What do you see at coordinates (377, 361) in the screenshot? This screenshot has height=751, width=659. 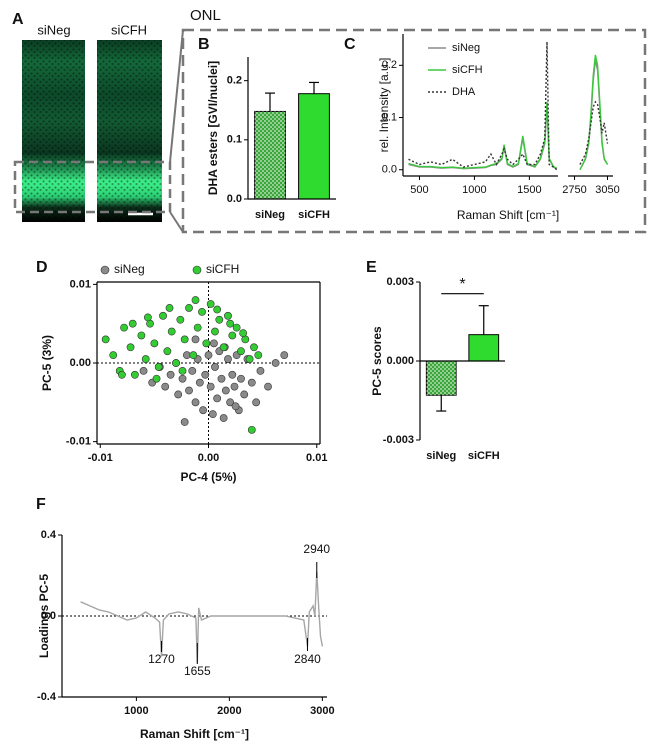 I see `y-axis-label: PC-5 scores` at bounding box center [377, 361].